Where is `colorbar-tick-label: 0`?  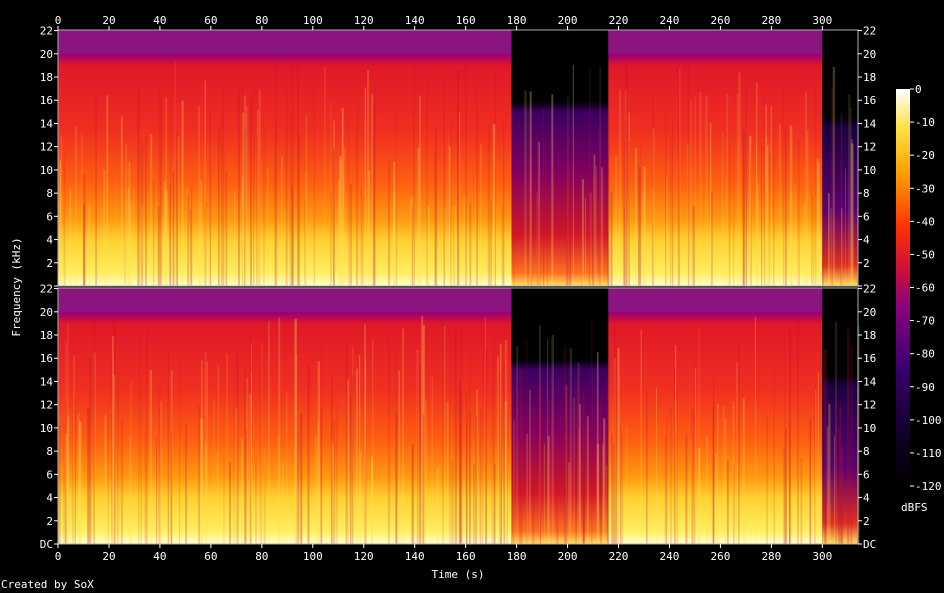 colorbar-tick-label: 0 is located at coordinates (918, 89).